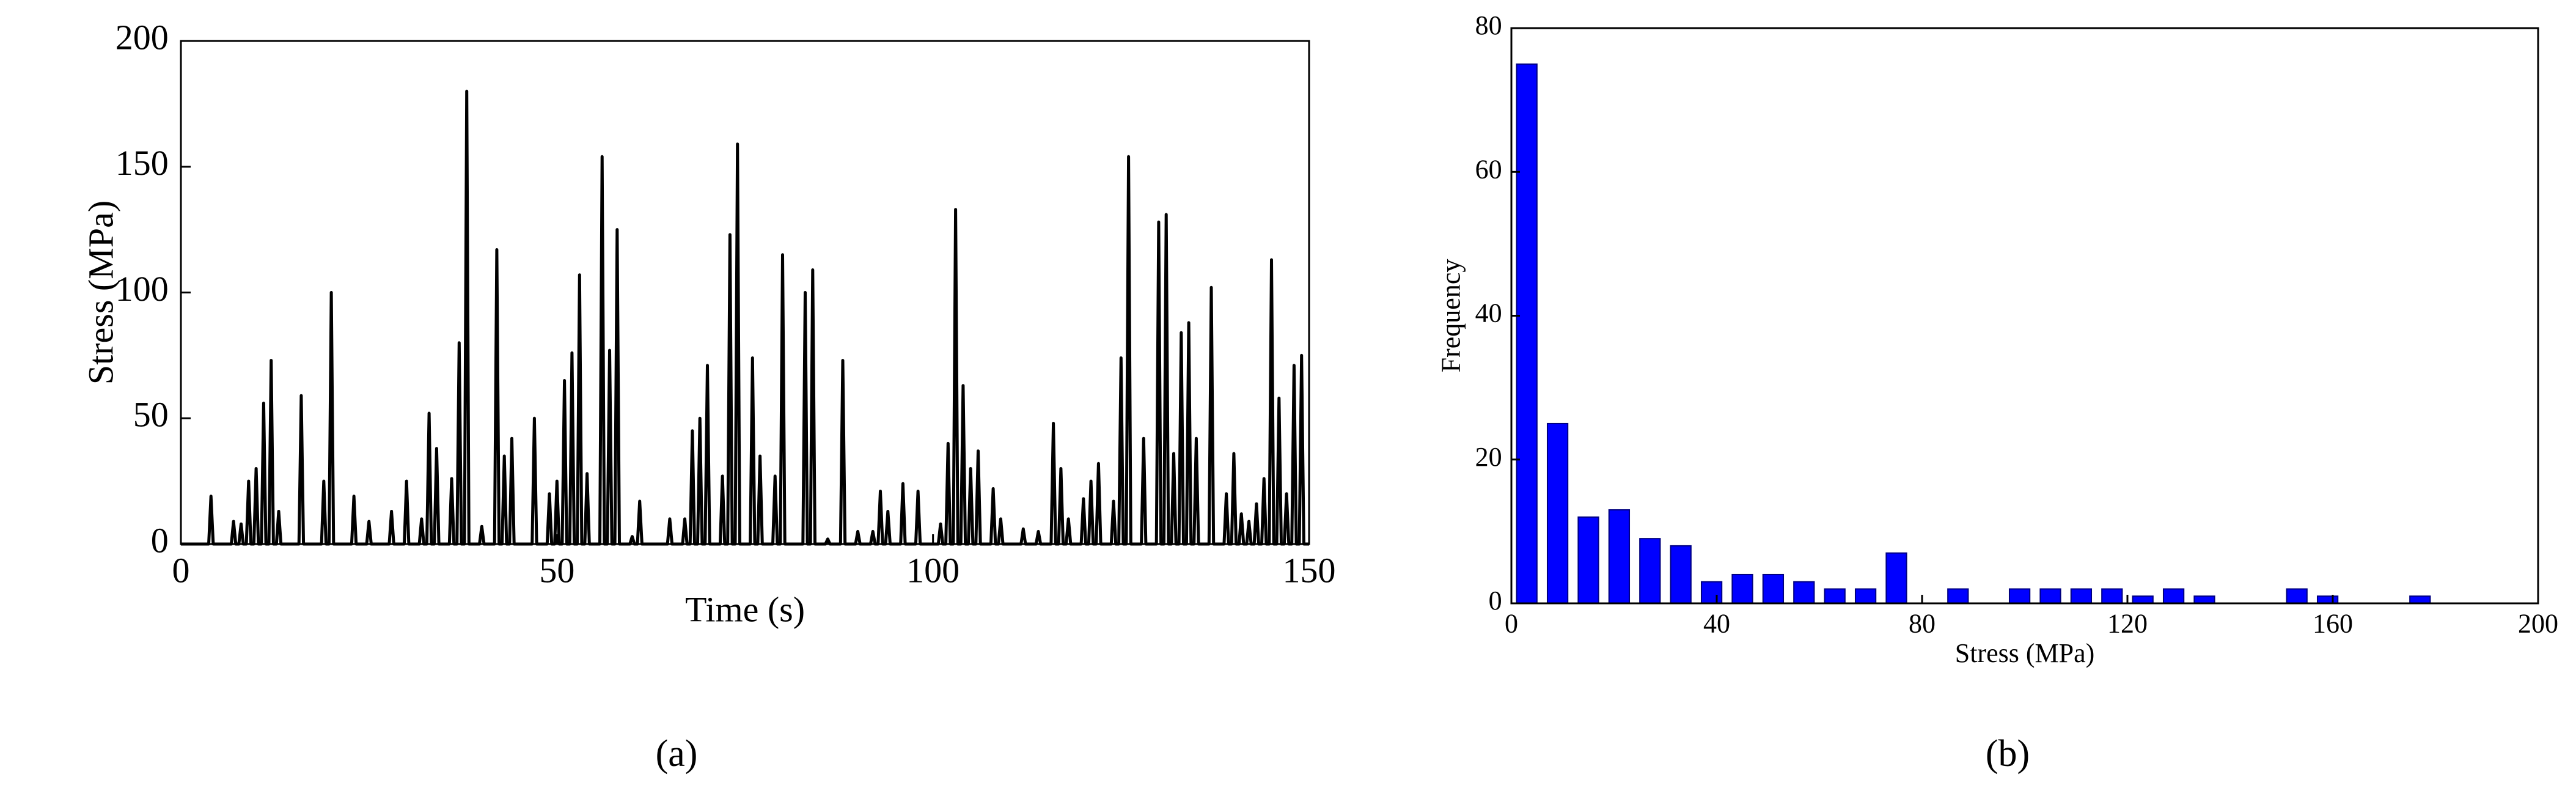 This screenshot has height=791, width=2576. I want to click on y-tick-label: 20, so click(1488, 457).